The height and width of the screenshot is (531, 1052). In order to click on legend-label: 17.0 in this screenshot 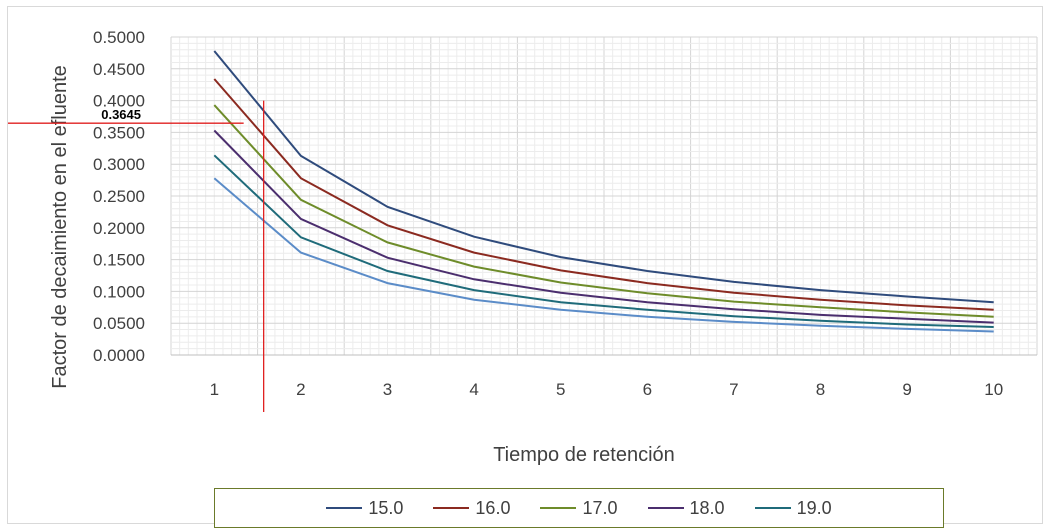, I will do `click(600, 507)`.